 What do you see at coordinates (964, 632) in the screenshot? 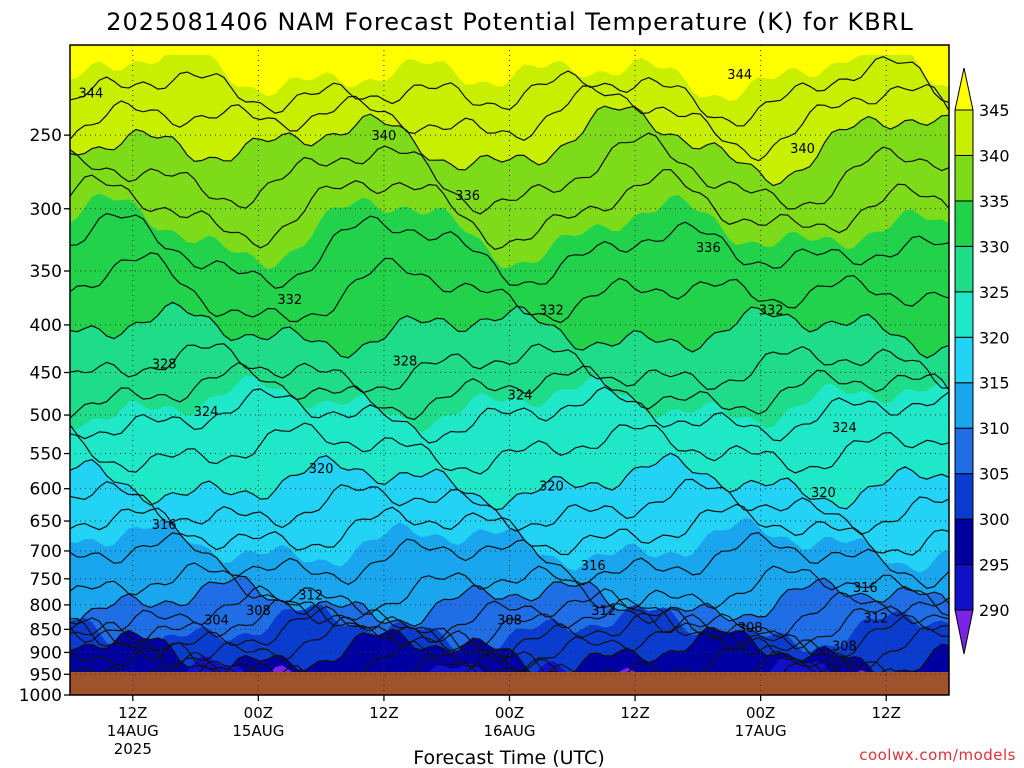
I see `colorbar-arrow-bottom` at bounding box center [964, 632].